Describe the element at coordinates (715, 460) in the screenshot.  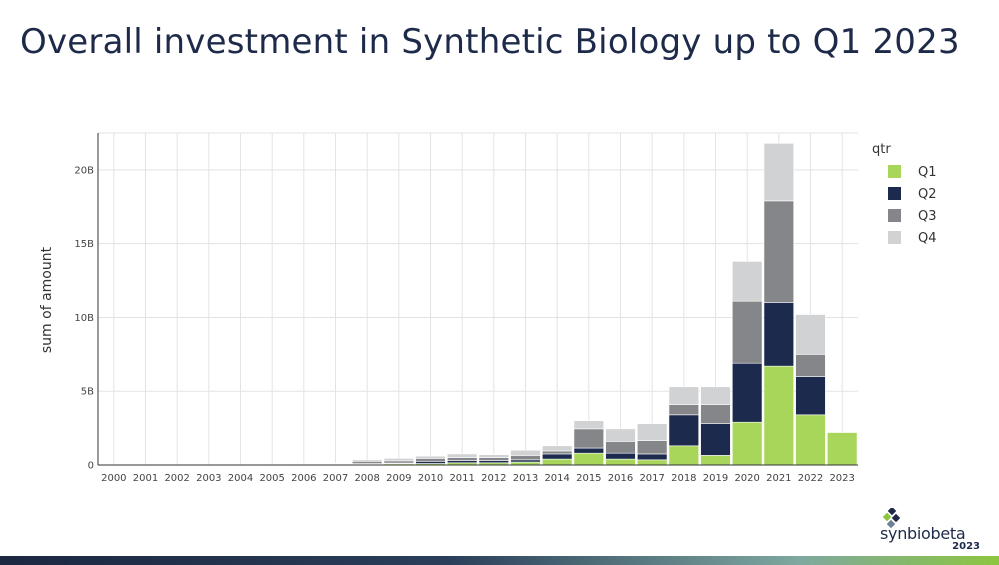
I see `bar-segment-q1-2019` at that location.